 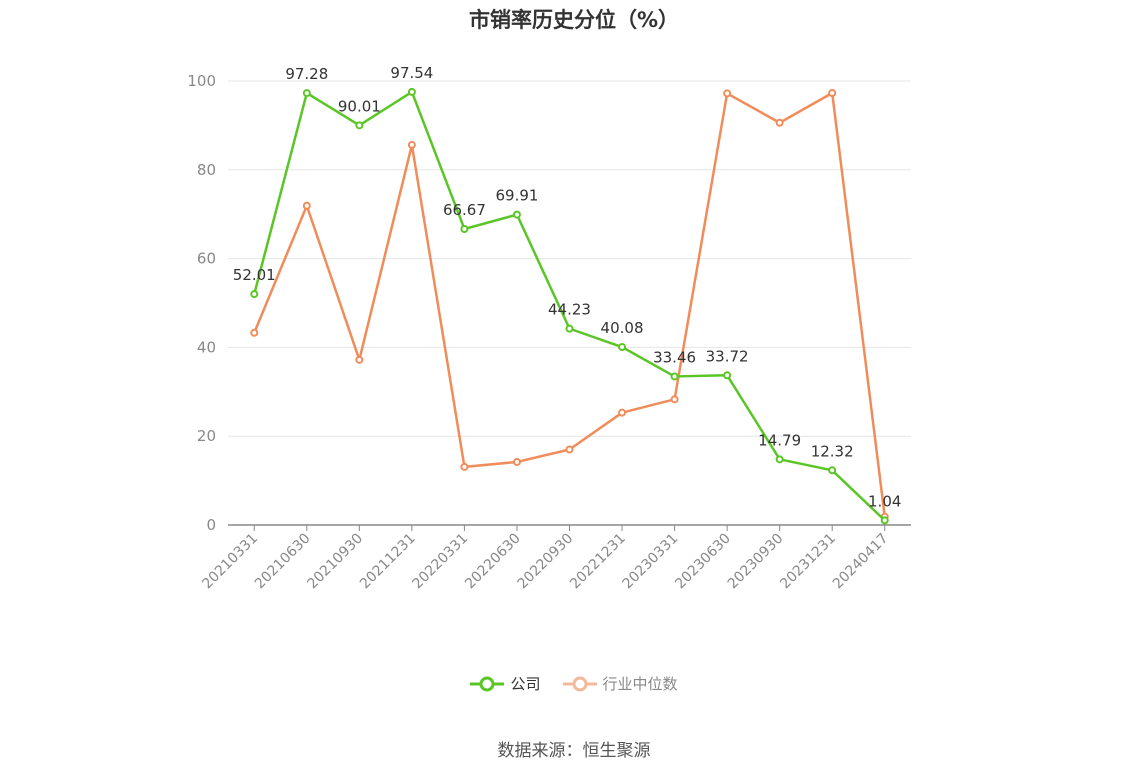 I want to click on data-label: 1.04, so click(x=884, y=501).